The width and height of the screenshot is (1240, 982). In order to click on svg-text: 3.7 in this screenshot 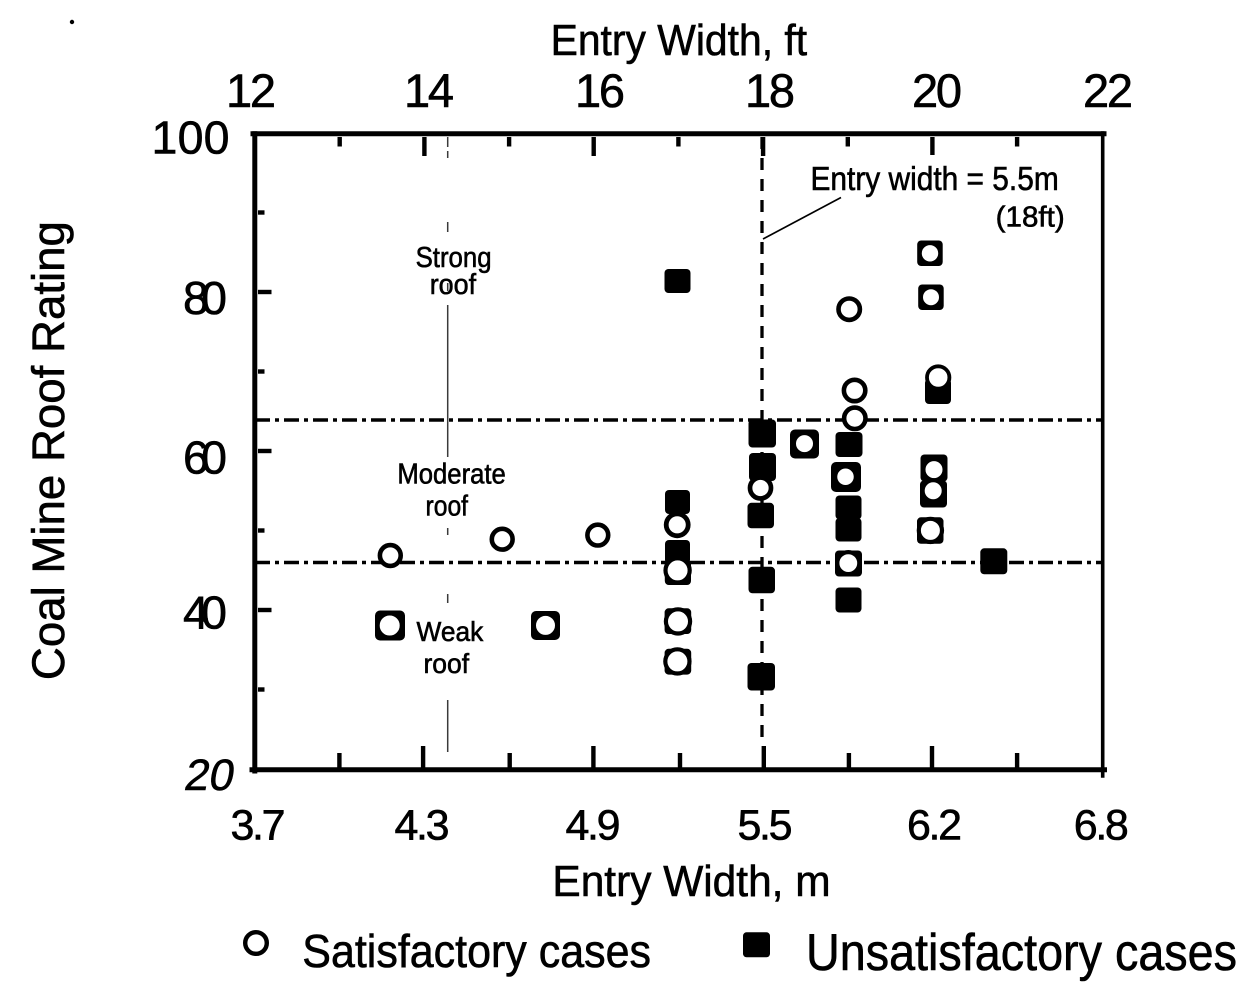, I will do `click(258, 826)`.